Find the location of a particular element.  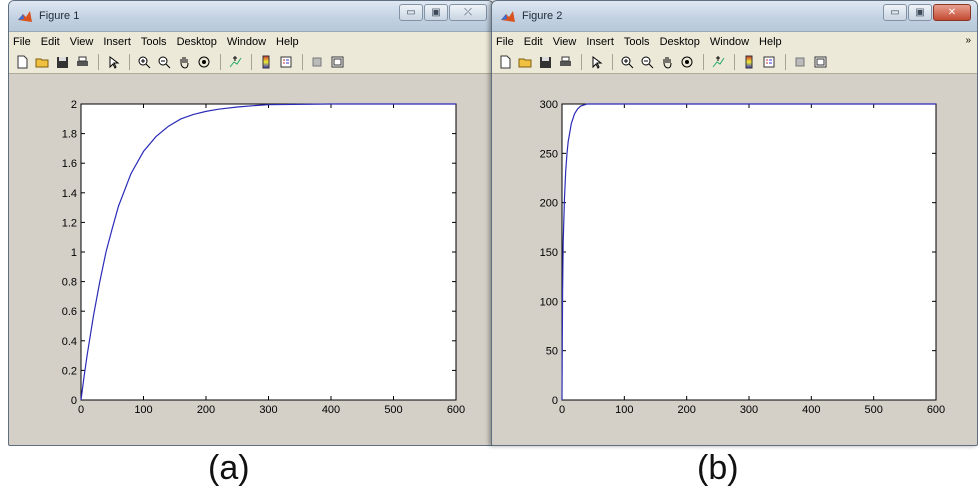

y-tick-label: 2 is located at coordinates (74, 105).